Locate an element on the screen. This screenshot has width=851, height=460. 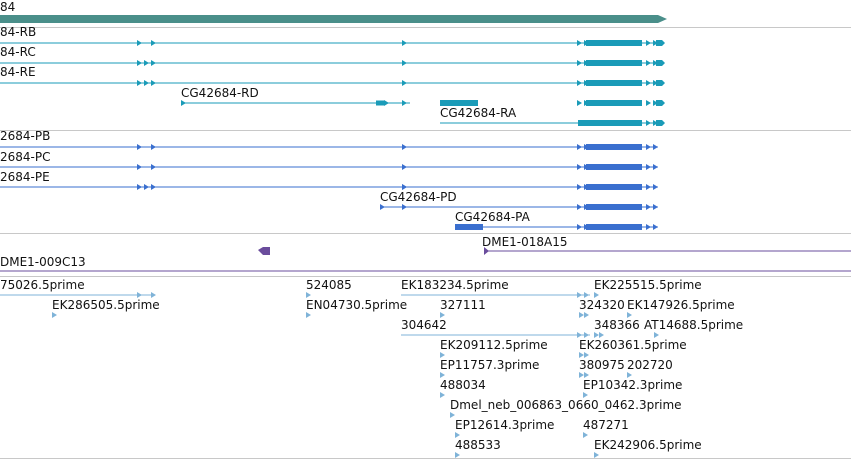
est-label: 202720 is located at coordinates (650, 365).